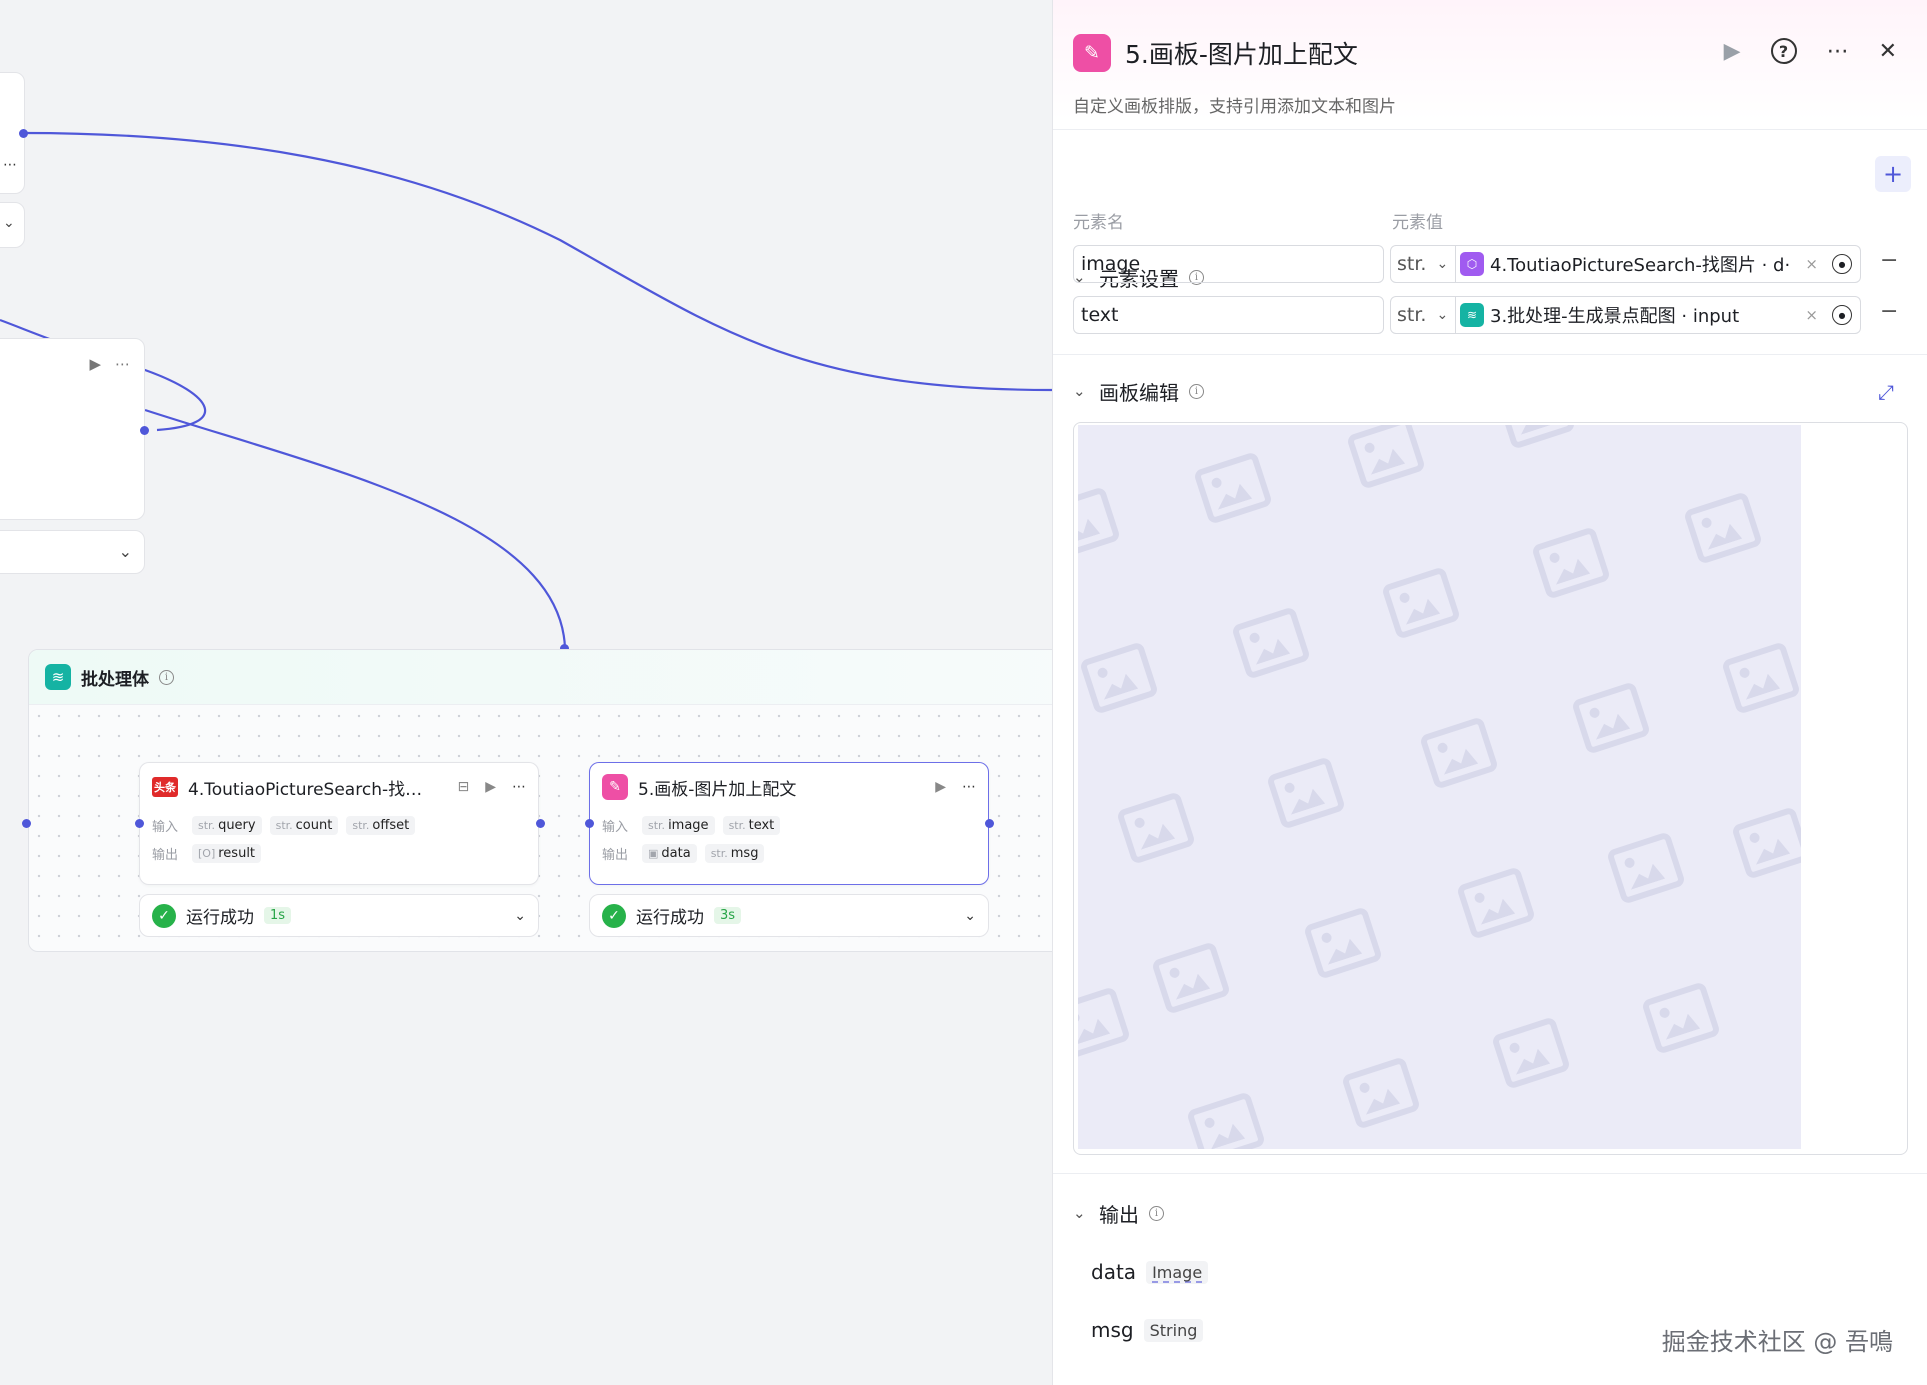 The width and height of the screenshot is (1927, 1385). What do you see at coordinates (789, 915) in the screenshot?
I see `node-run-status: ✓ 运行成功 3s ⌄` at bounding box center [789, 915].